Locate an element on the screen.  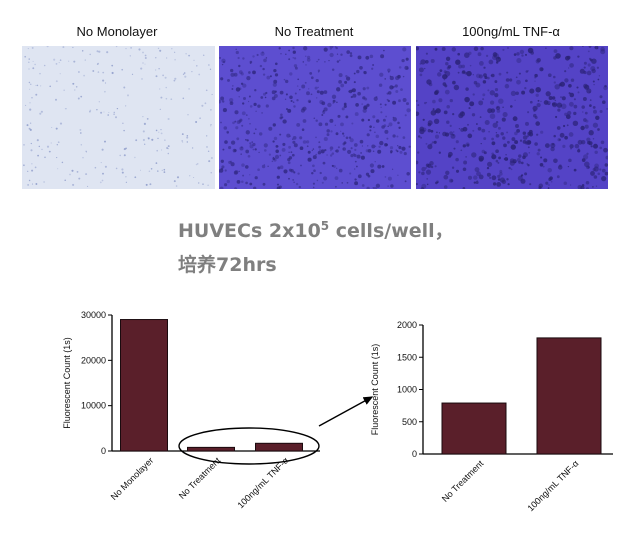
micrograph-no-monolayer is located at coordinates (118, 117).